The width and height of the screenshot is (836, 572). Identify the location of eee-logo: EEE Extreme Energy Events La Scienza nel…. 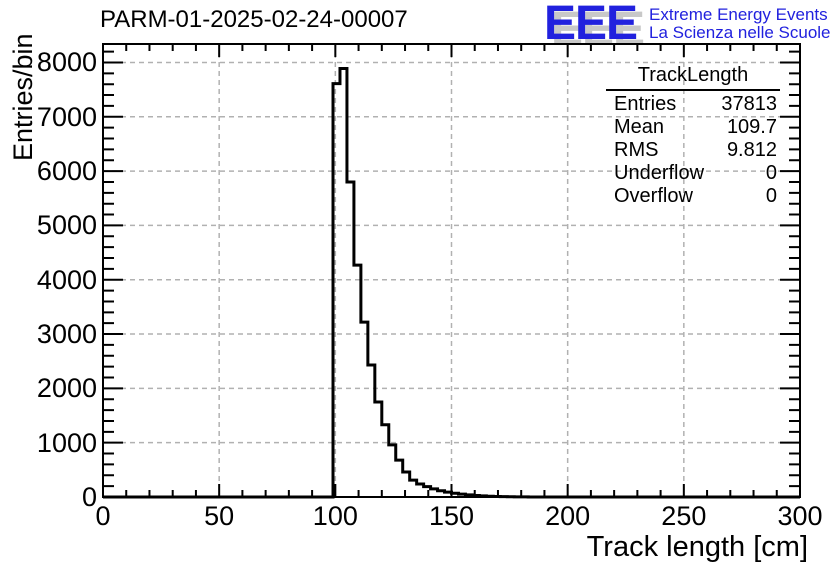
(687, 25).